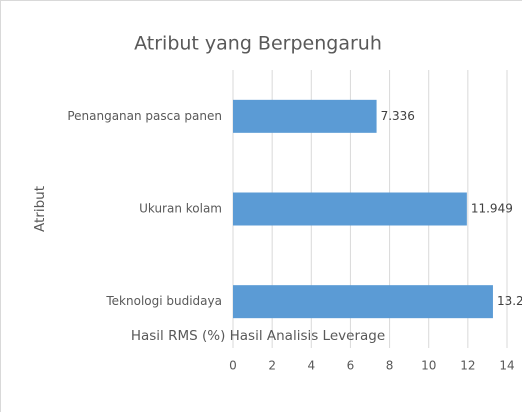 The image size is (522, 412). I want to click on data-label: 7.336, so click(398, 116).